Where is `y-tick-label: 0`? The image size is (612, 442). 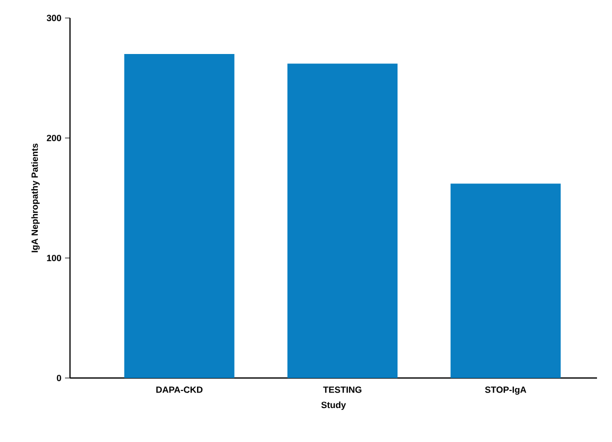 y-tick-label: 0 is located at coordinates (59, 378).